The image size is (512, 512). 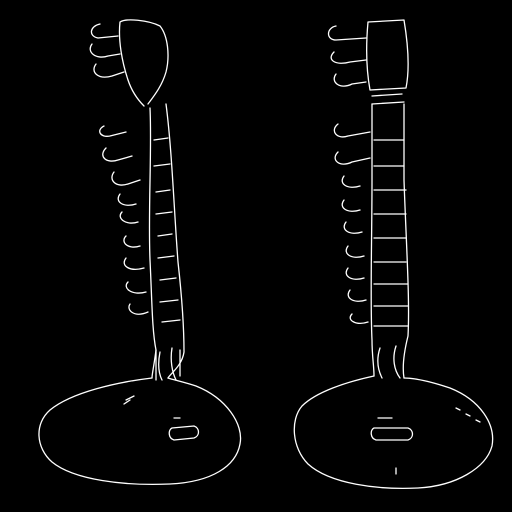 What do you see at coordinates (391, 233) in the screenshot?
I see `right-sitar-frets` at bounding box center [391, 233].